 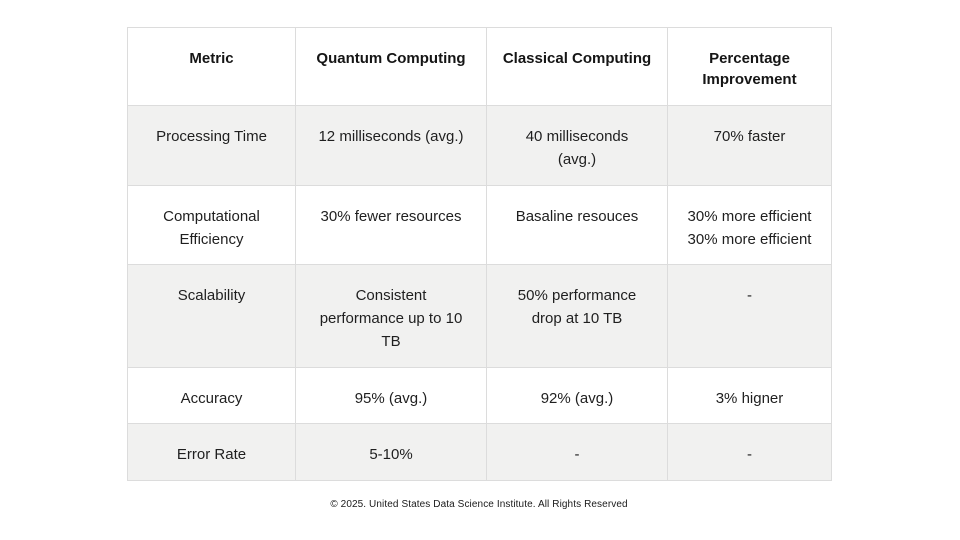 I want to click on cell-line: 3% higner, so click(x=749, y=398).